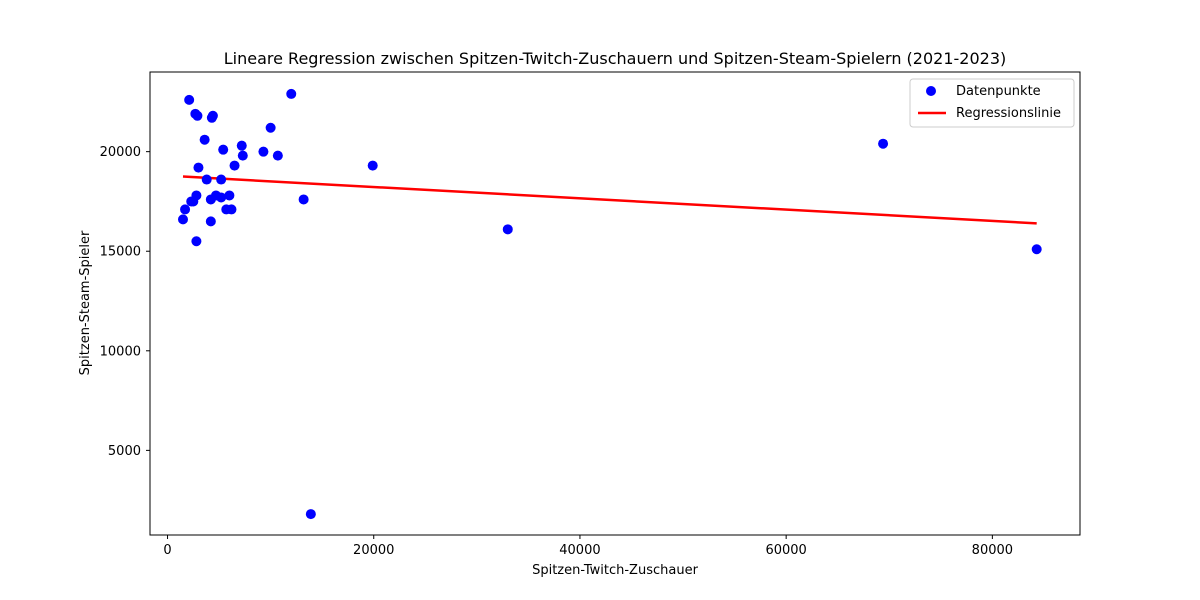  Describe the element at coordinates (998, 91) in the screenshot. I see `legend-label-datenpunkte: Datenpunkte` at that location.